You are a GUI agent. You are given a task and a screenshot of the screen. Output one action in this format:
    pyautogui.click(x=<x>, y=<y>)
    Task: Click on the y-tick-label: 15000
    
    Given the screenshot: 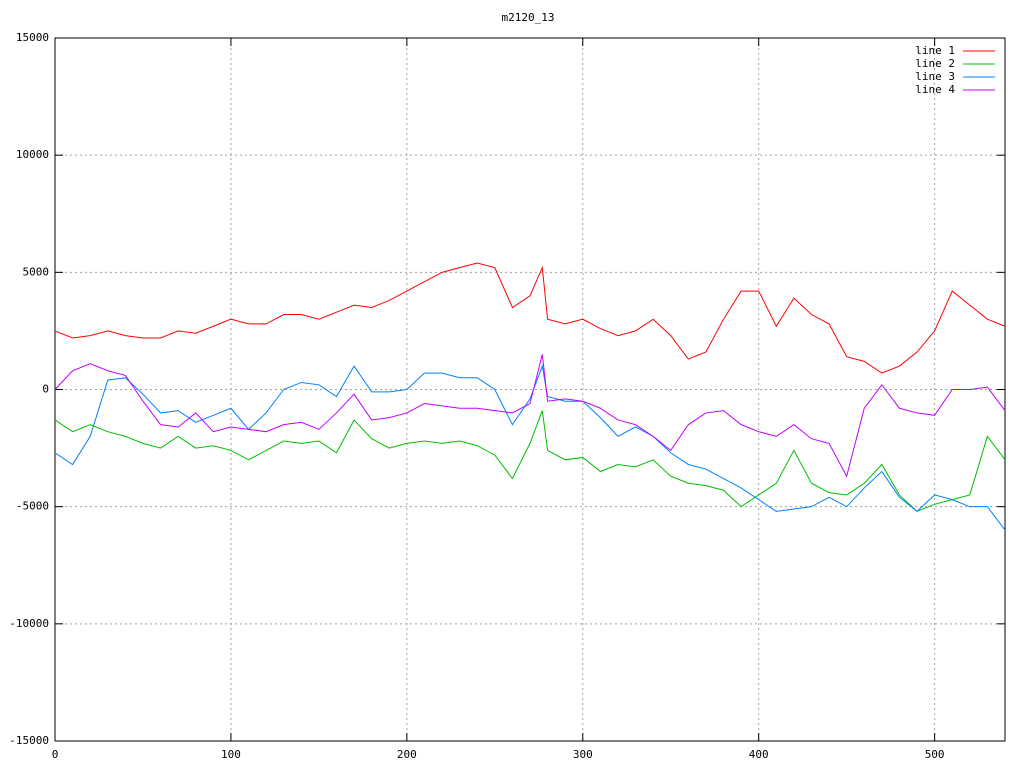 What is the action you would take?
    pyautogui.click(x=32, y=37)
    